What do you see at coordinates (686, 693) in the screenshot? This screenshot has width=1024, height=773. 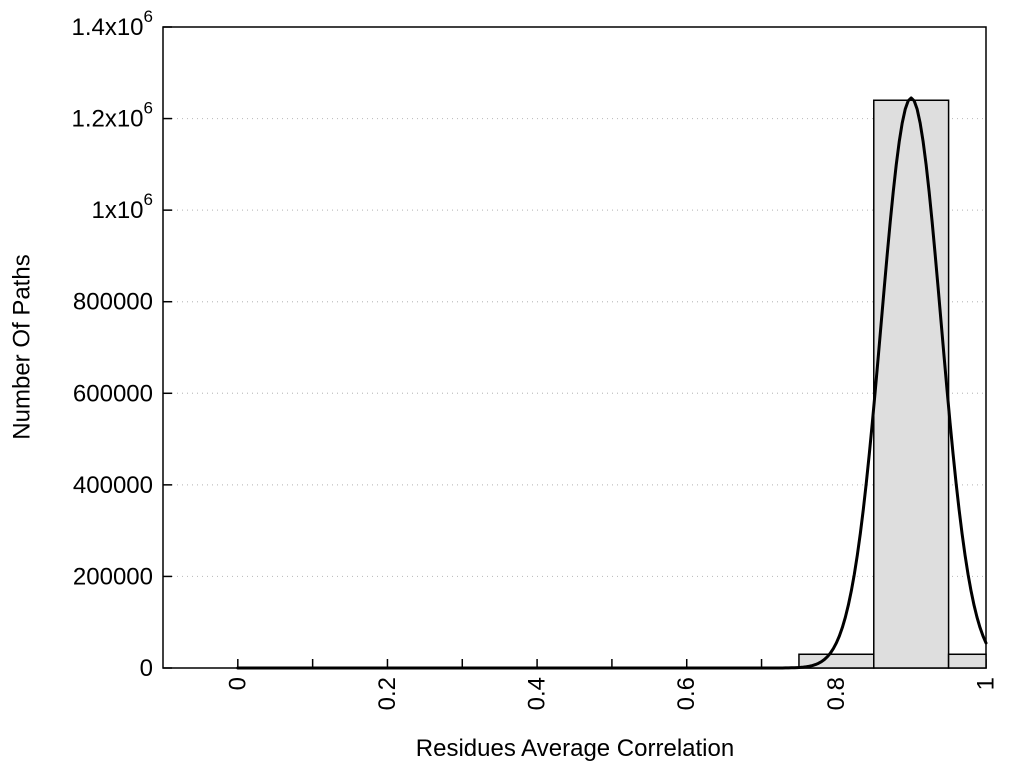 I see `x-tick-label: 0.6` at bounding box center [686, 693].